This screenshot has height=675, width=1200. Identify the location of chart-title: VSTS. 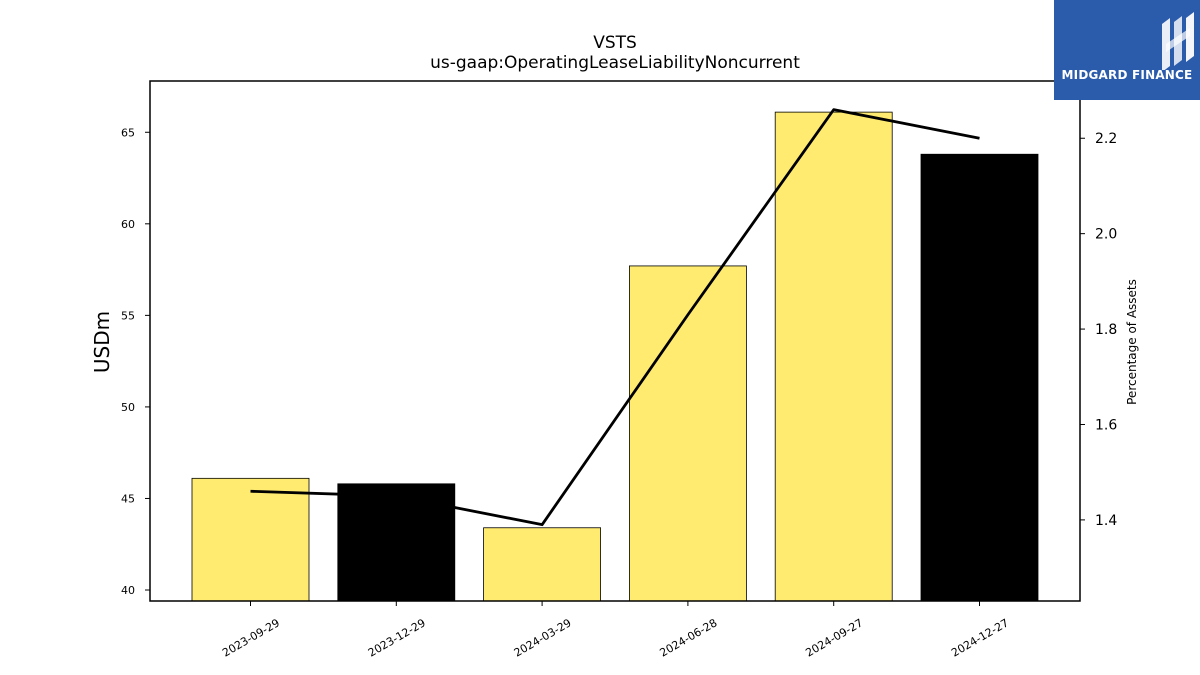
(615, 43).